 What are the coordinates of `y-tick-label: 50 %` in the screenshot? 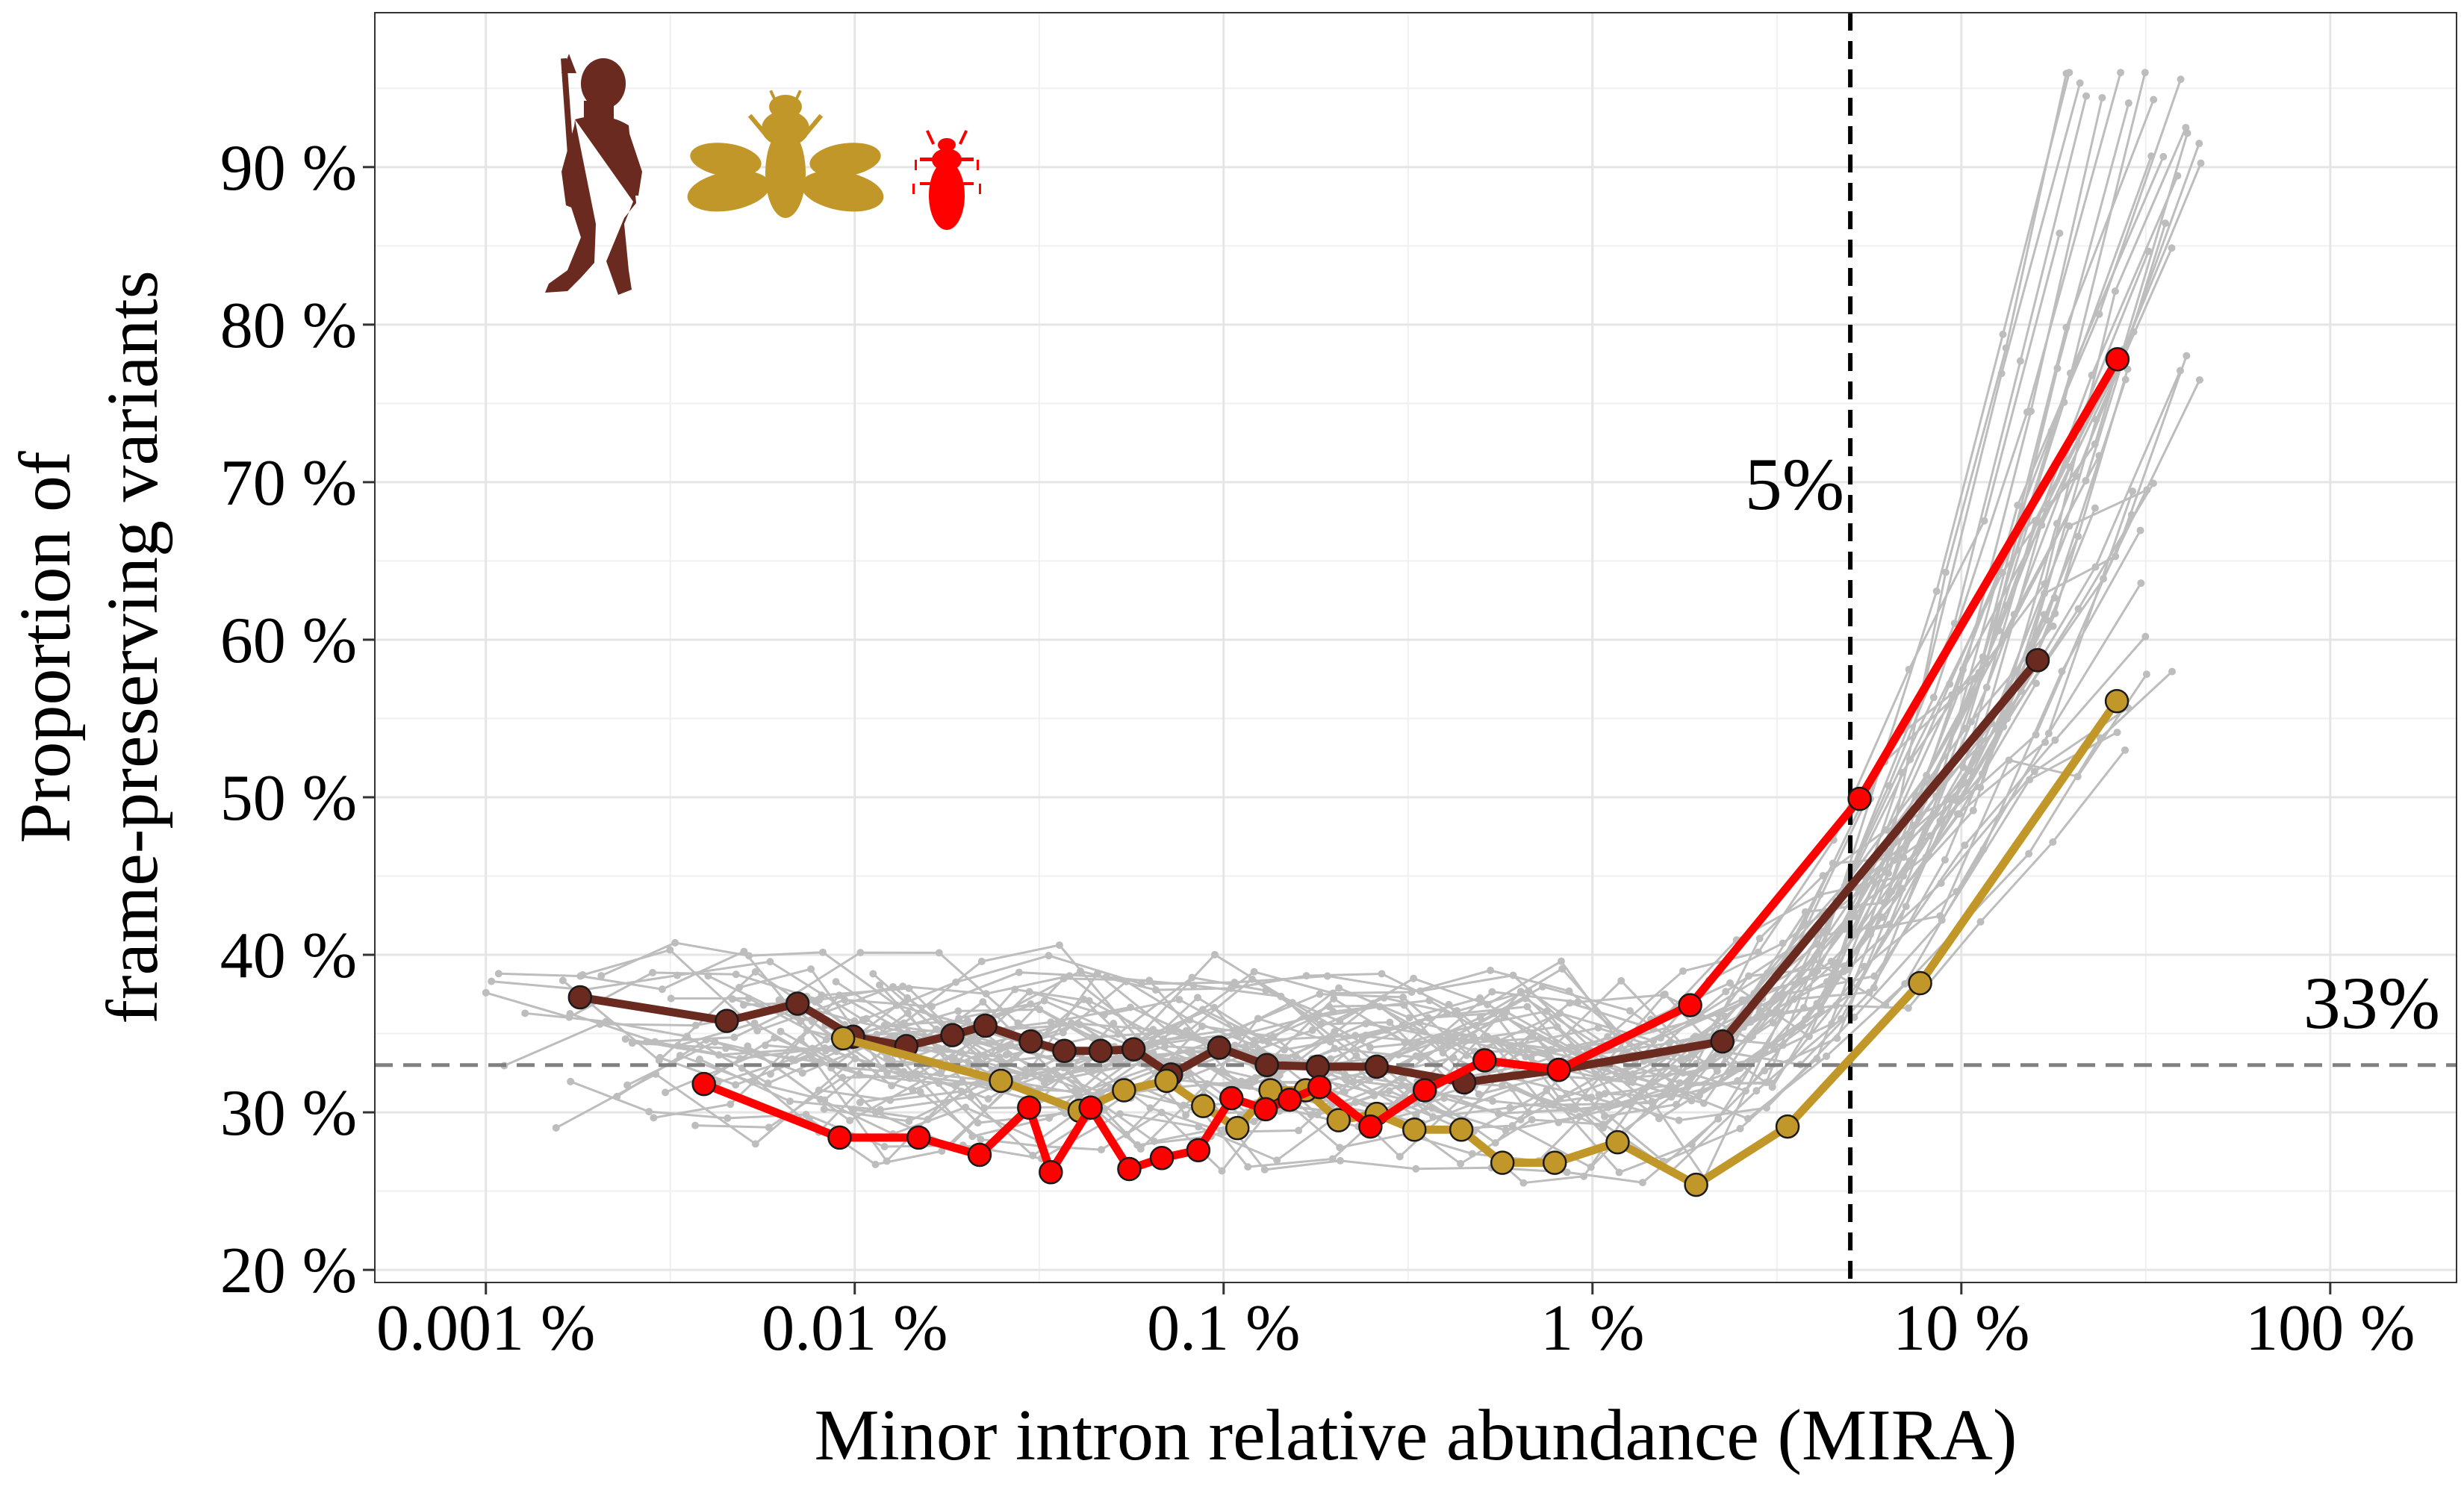 It's located at (288, 798).